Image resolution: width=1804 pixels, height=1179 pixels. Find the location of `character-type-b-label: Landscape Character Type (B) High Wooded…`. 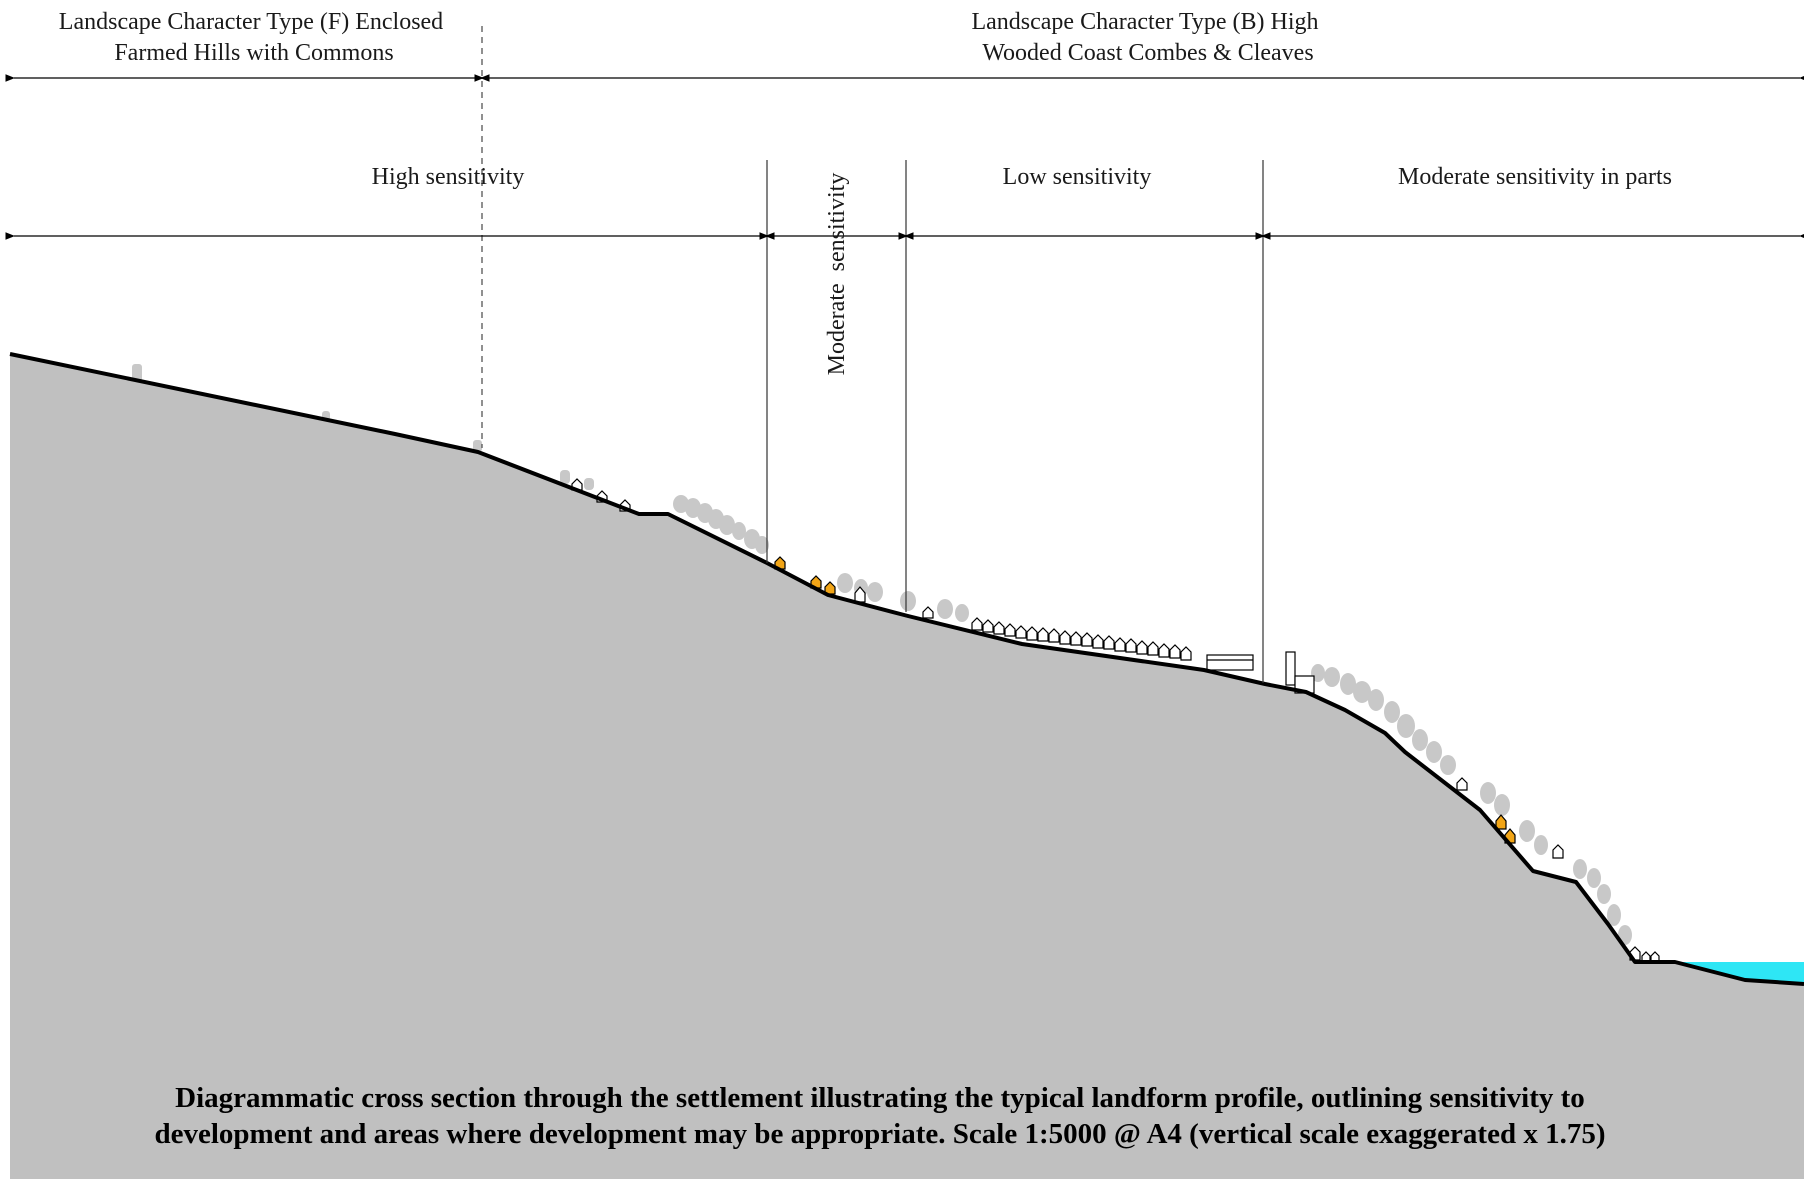

character-type-b-label: Landscape Character Type (B) High Wooded… is located at coordinates (1147, 37).